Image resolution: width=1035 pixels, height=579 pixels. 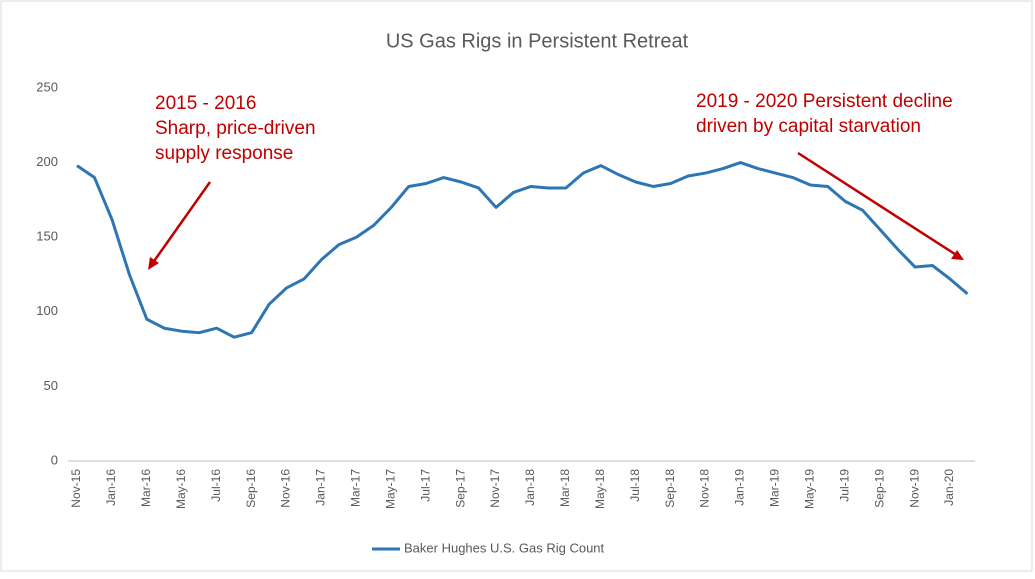 What do you see at coordinates (670, 488) in the screenshot?
I see `x-tick-label: Sep-18` at bounding box center [670, 488].